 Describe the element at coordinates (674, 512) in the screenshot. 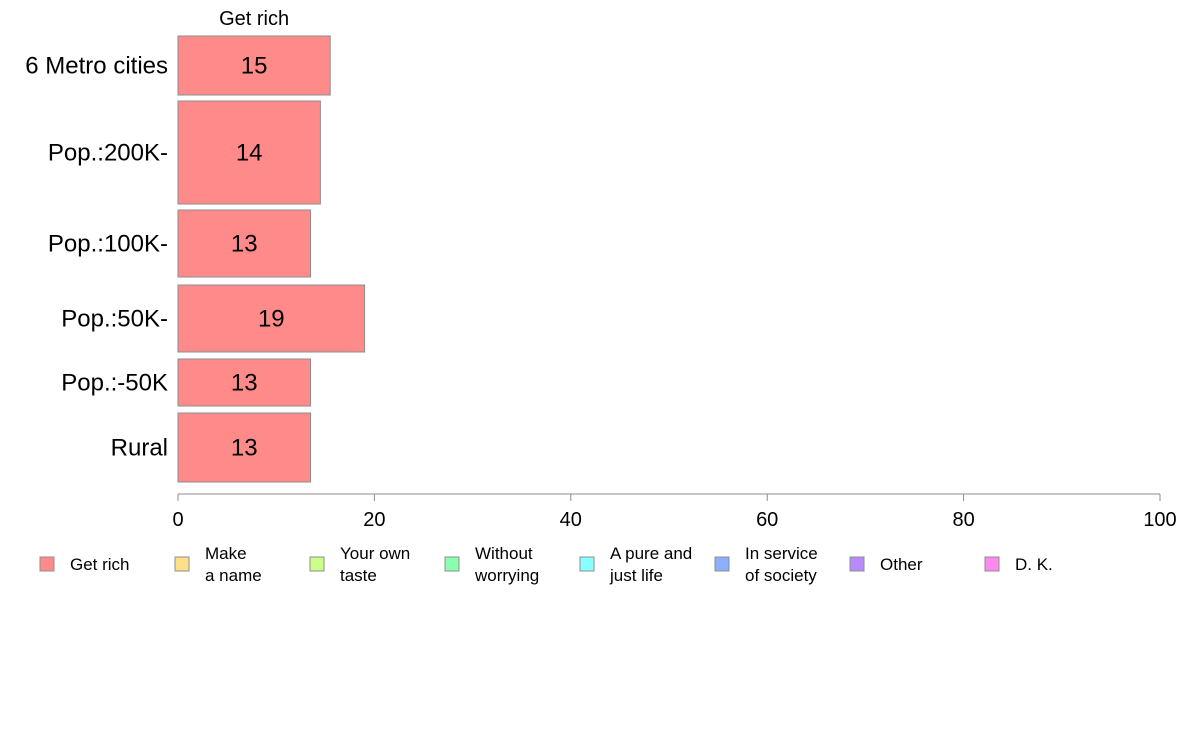

I see `x-axis: 0 20 40 60 80 100` at that location.